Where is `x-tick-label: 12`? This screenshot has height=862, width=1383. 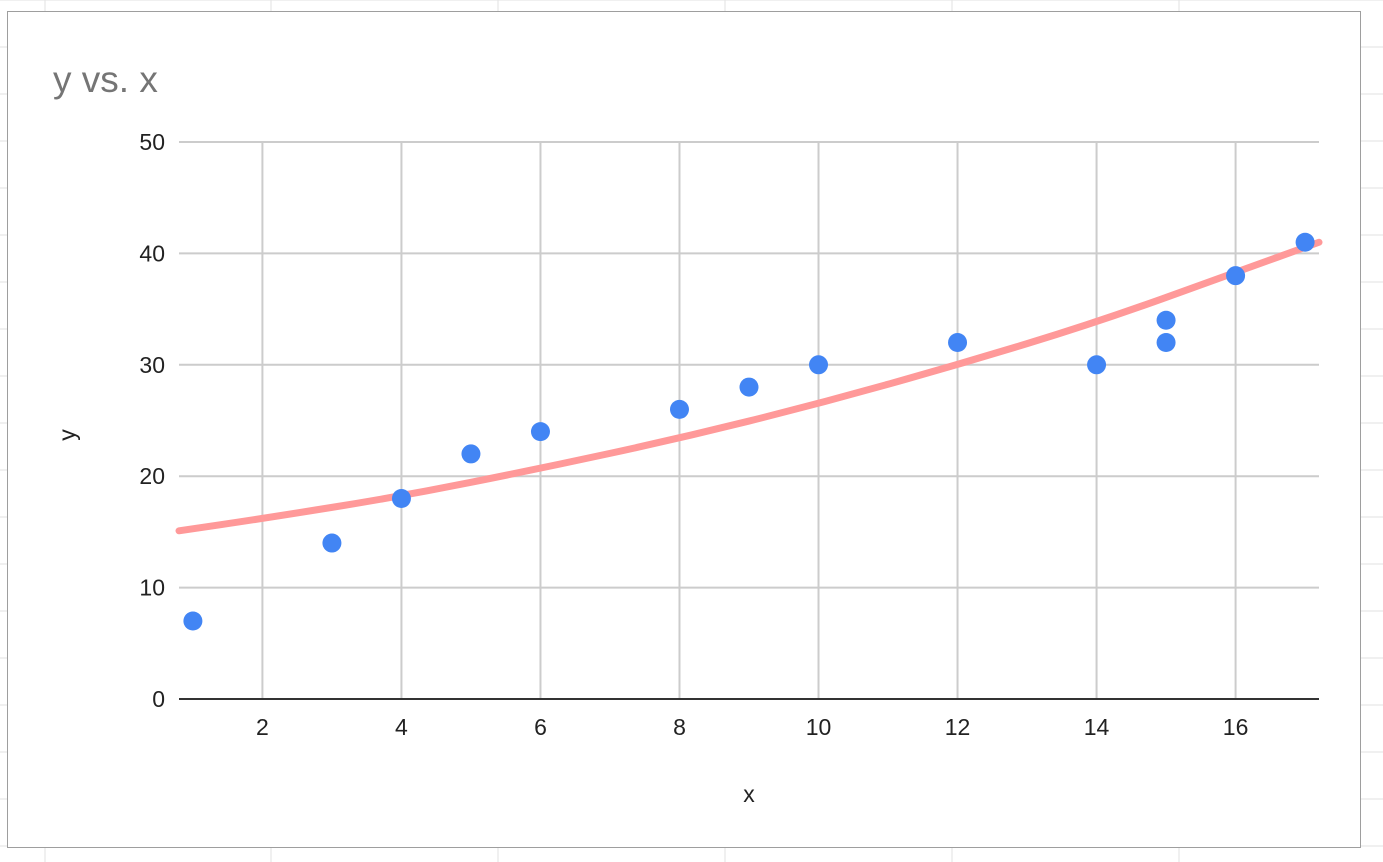 x-tick-label: 12 is located at coordinates (958, 727).